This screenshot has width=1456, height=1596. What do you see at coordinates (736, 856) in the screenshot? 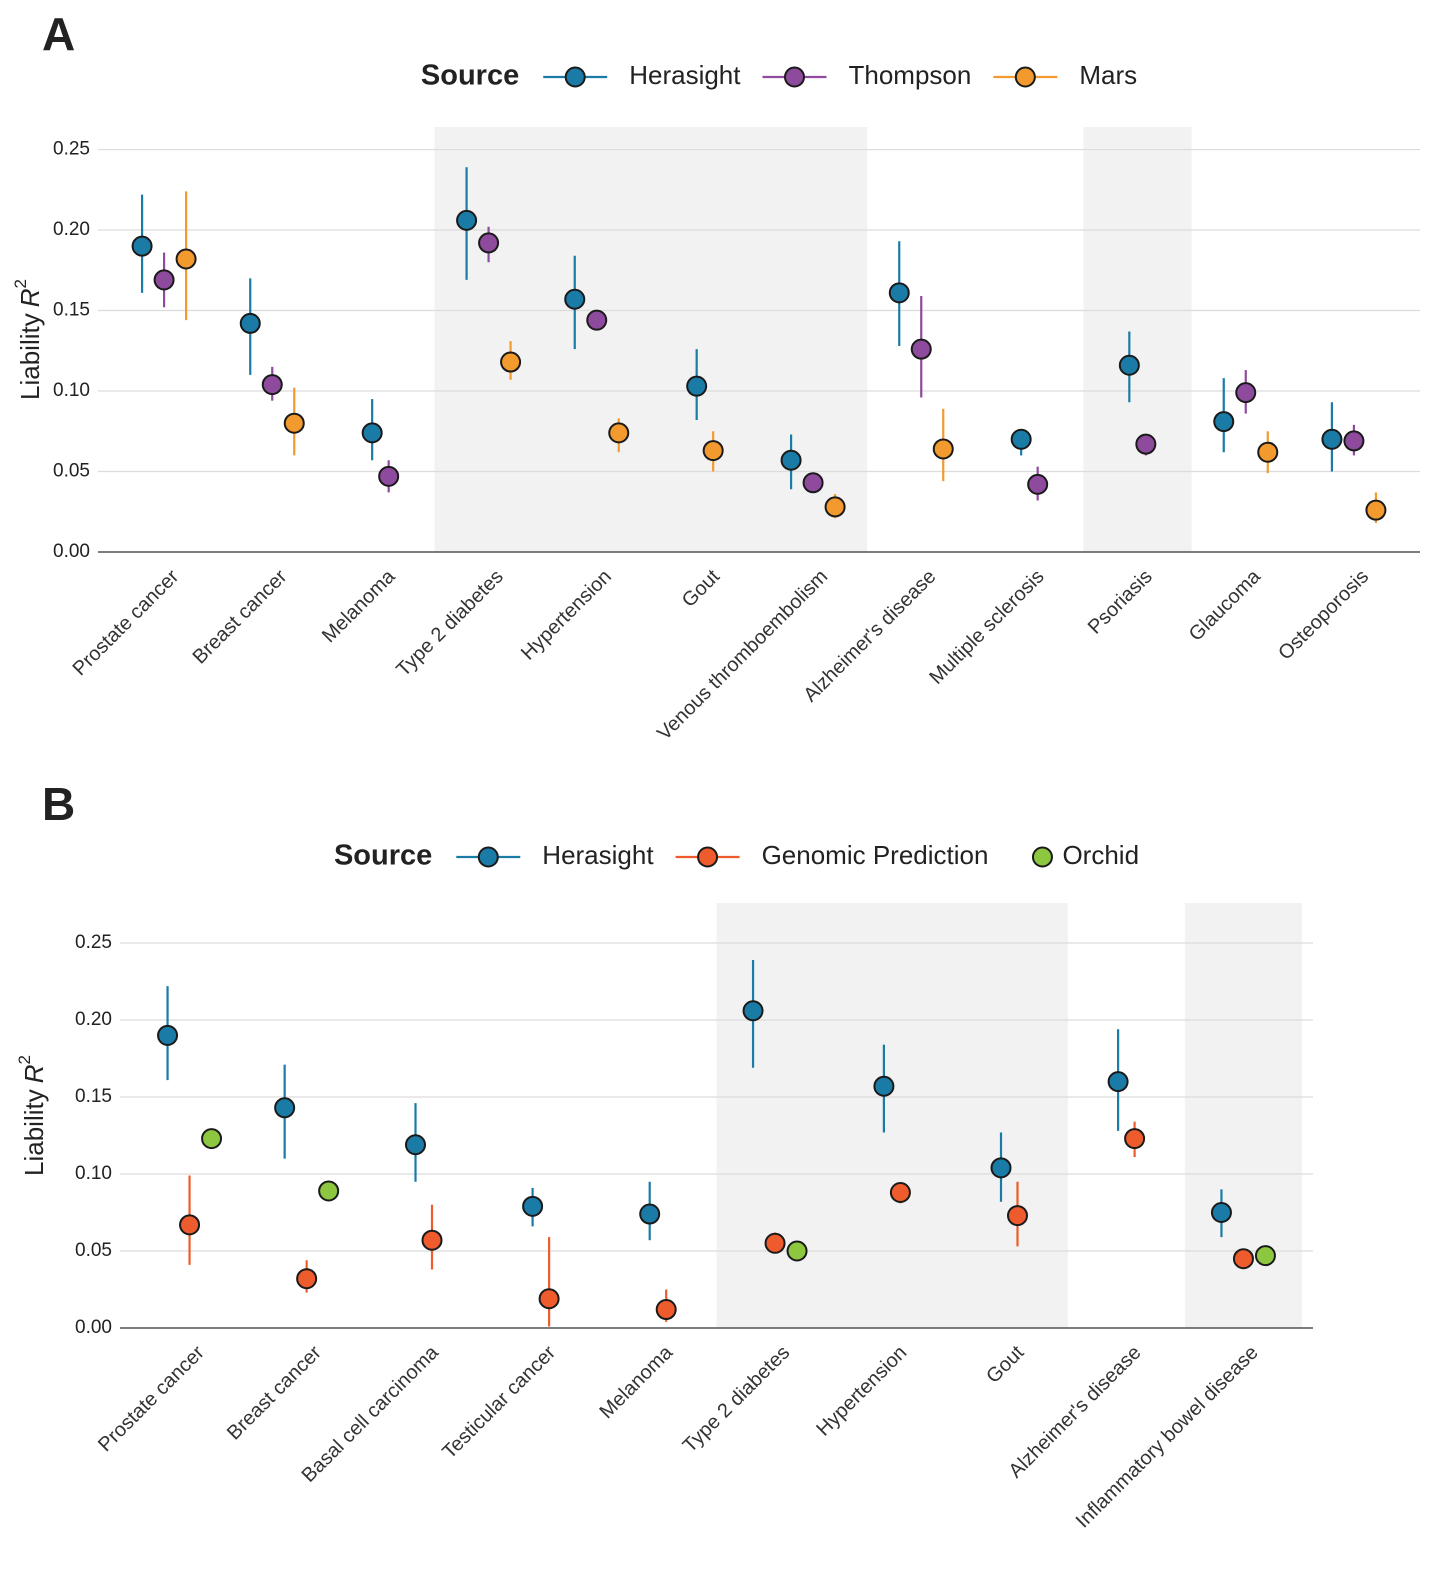
I see `legend: Source Herasight Genomic Prediction Orchid` at bounding box center [736, 856].